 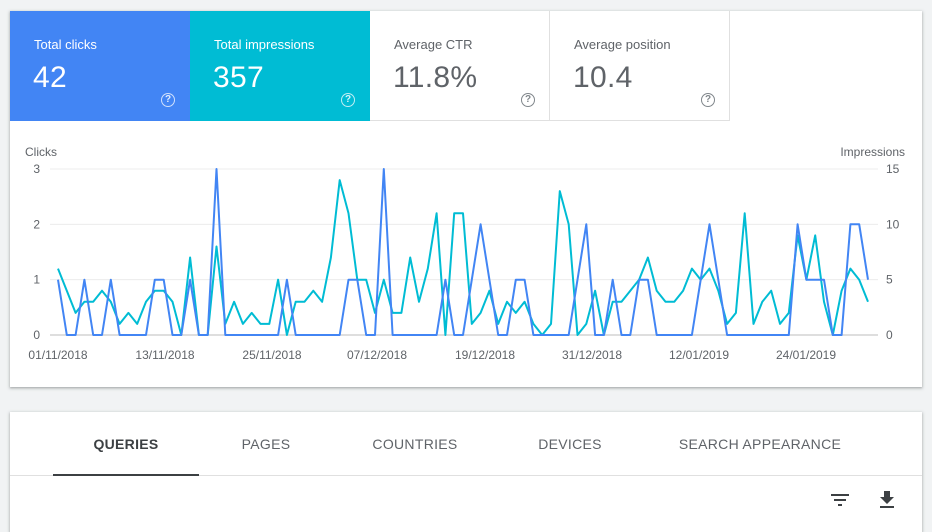 What do you see at coordinates (41, 152) in the screenshot?
I see `left-axis-label: Clicks` at bounding box center [41, 152].